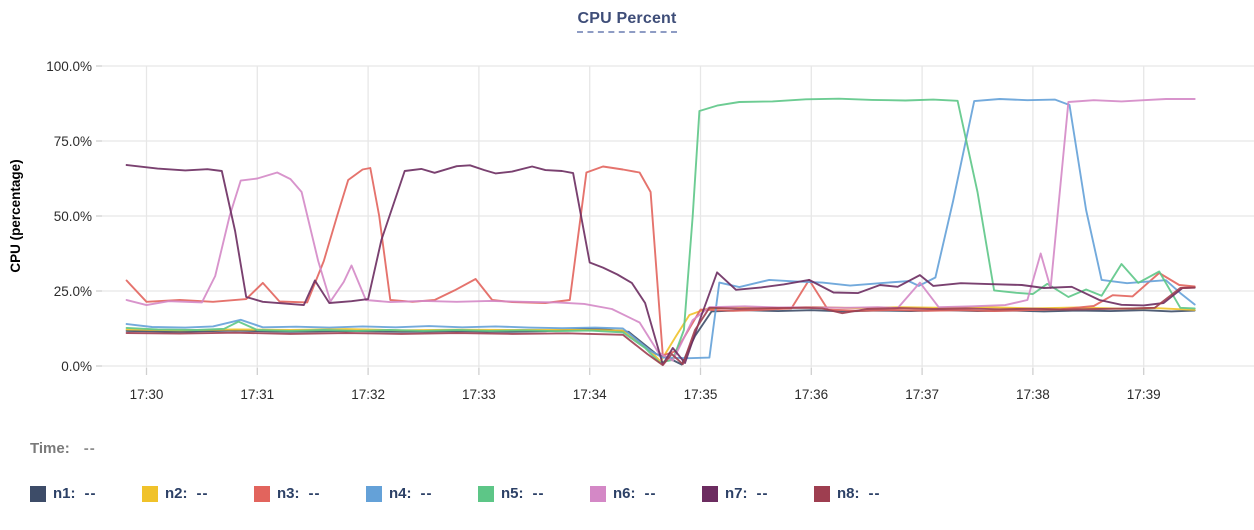 The image size is (1254, 530). I want to click on series-line-n2, so click(660, 334).